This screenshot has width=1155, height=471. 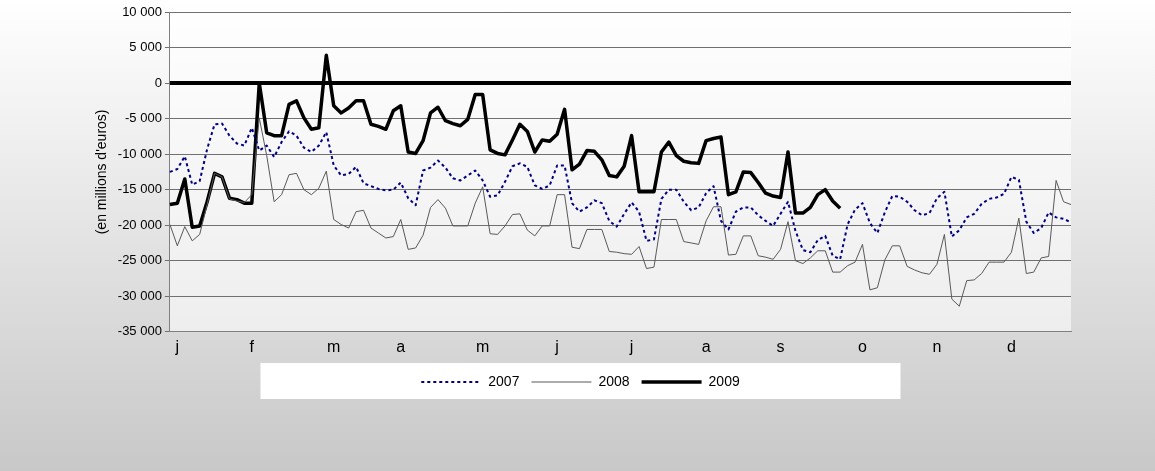 What do you see at coordinates (614, 380) in the screenshot?
I see `legend-label: 2008` at bounding box center [614, 380].